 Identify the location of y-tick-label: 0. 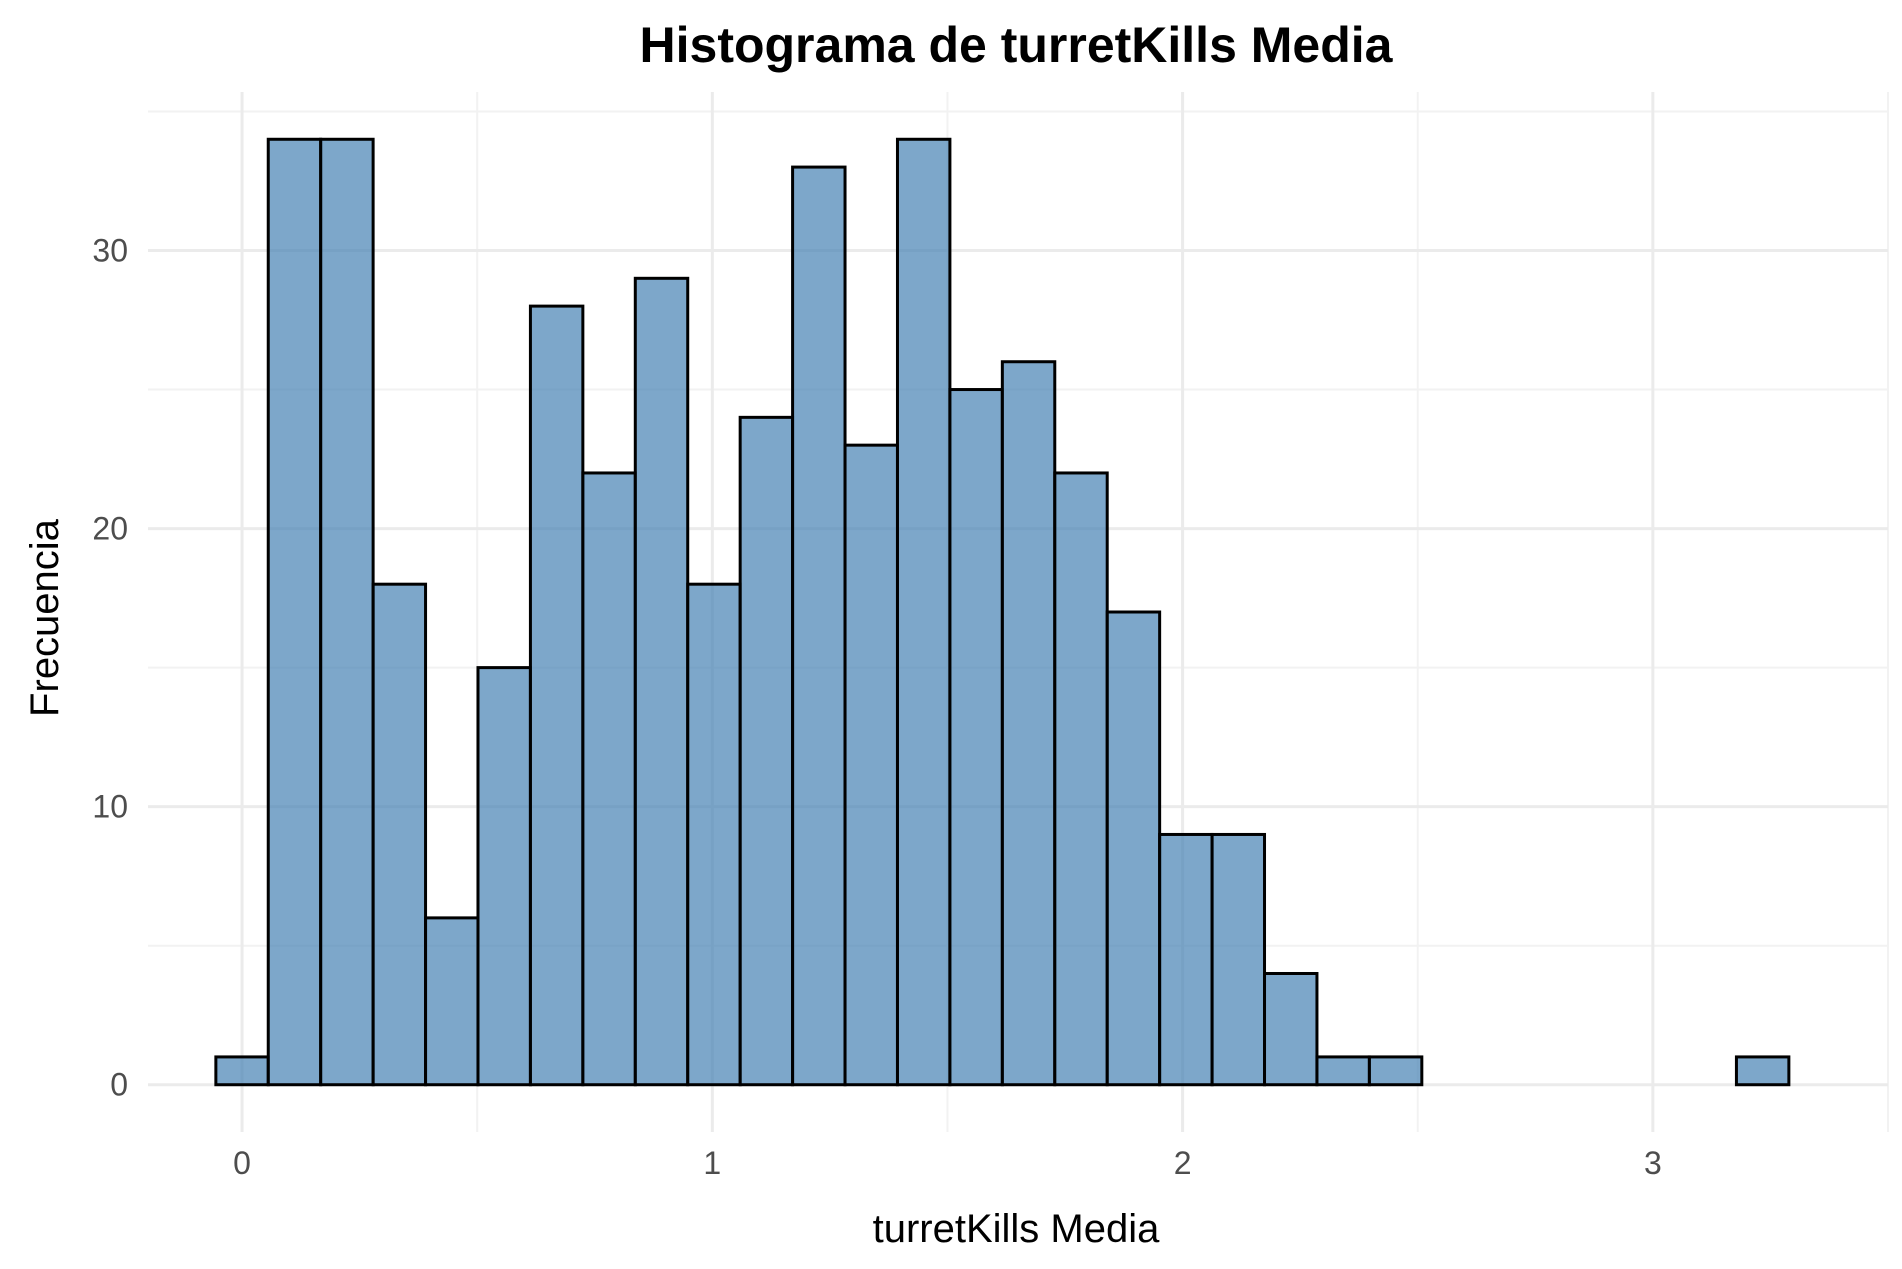
(119, 1085).